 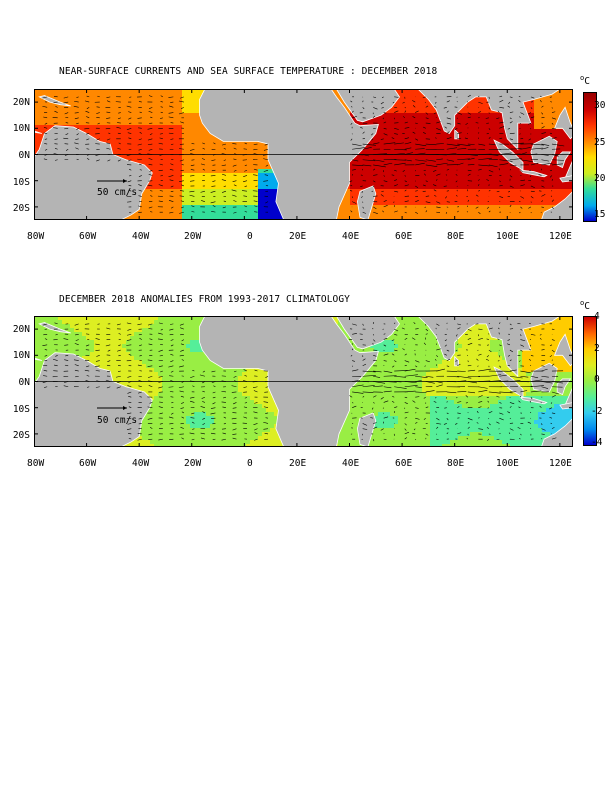 I want to click on land-sumatra, so click(x=508, y=155).